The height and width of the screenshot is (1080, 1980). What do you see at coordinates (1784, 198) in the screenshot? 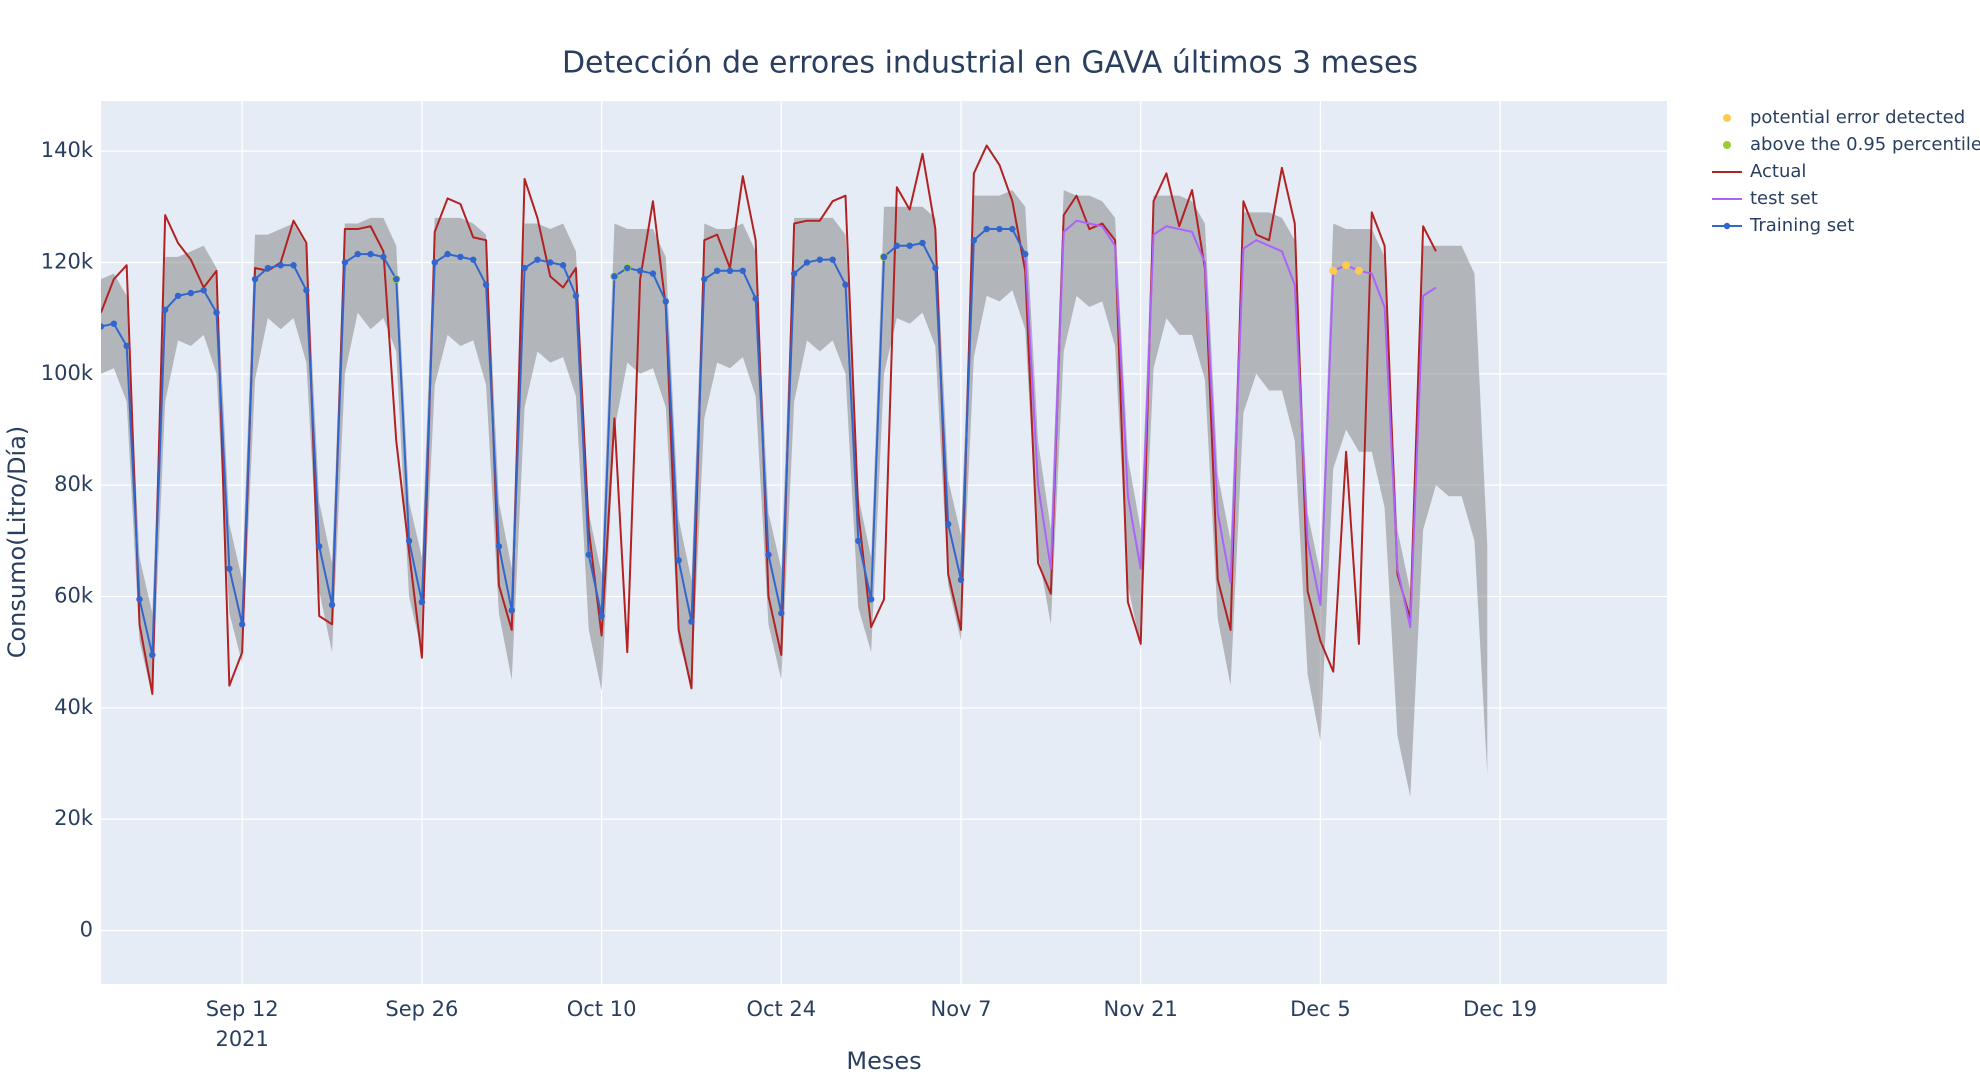
I see `legend-label: test set` at bounding box center [1784, 198].